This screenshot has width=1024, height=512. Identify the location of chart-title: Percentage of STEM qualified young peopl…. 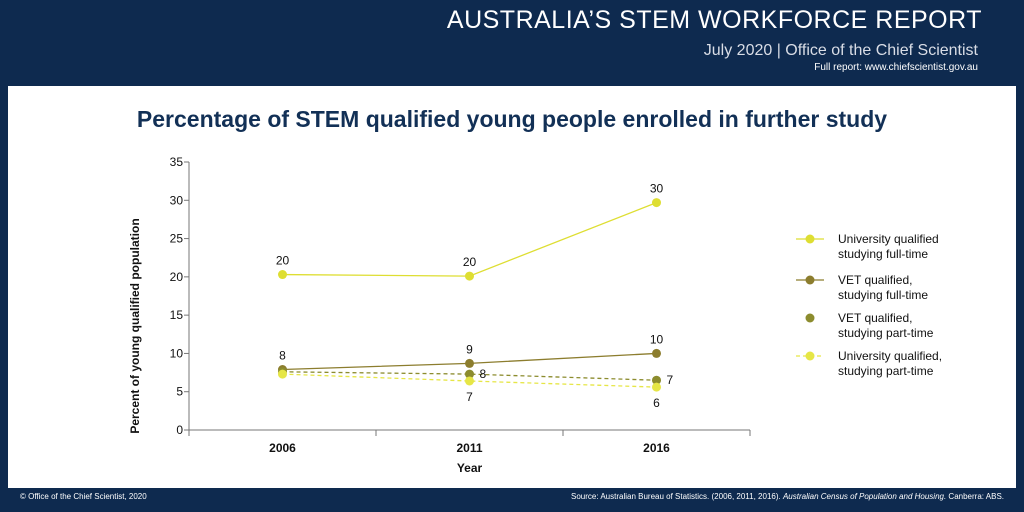
(512, 119).